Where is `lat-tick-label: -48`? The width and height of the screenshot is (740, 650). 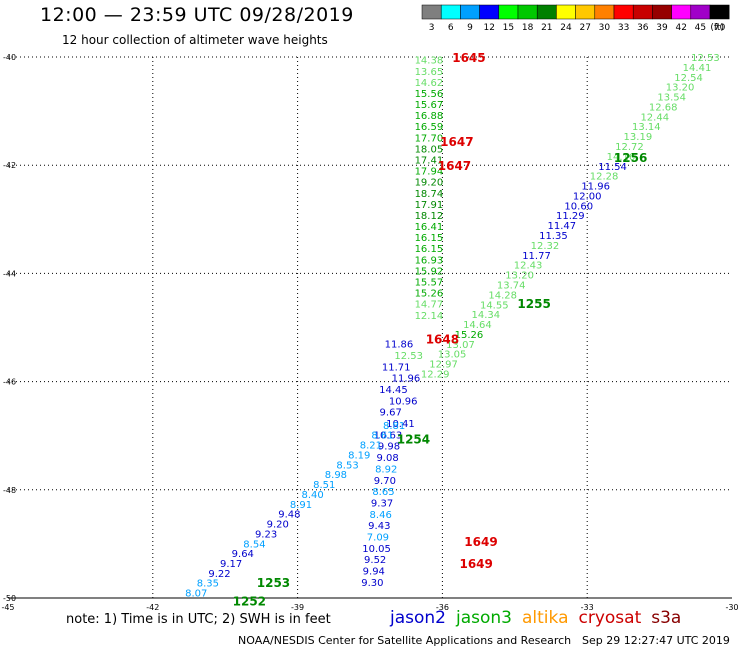 lat-tick-label: -48 is located at coordinates (9, 490).